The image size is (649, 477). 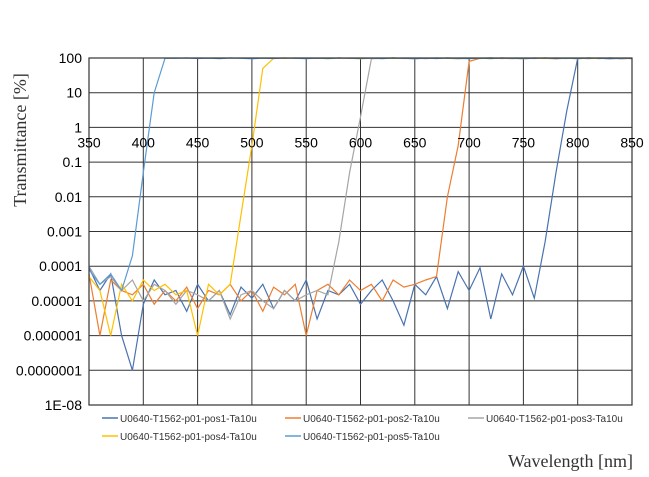 What do you see at coordinates (578, 142) in the screenshot?
I see `x-tick-label: 800` at bounding box center [578, 142].